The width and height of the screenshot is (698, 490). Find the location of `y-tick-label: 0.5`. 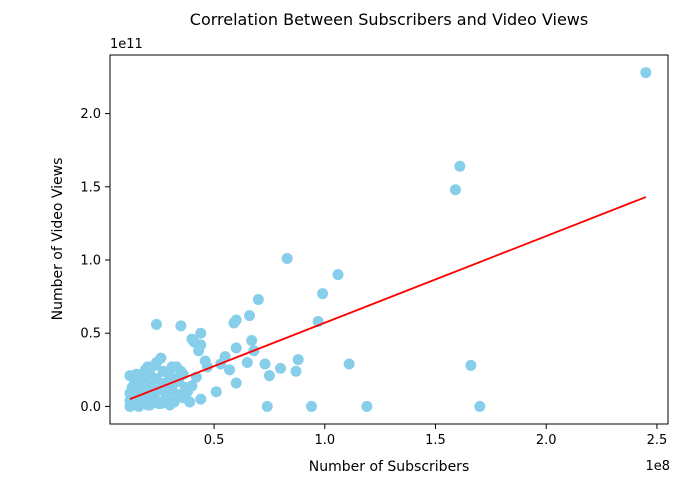

y-tick-label: 0.5 is located at coordinates (90, 334).